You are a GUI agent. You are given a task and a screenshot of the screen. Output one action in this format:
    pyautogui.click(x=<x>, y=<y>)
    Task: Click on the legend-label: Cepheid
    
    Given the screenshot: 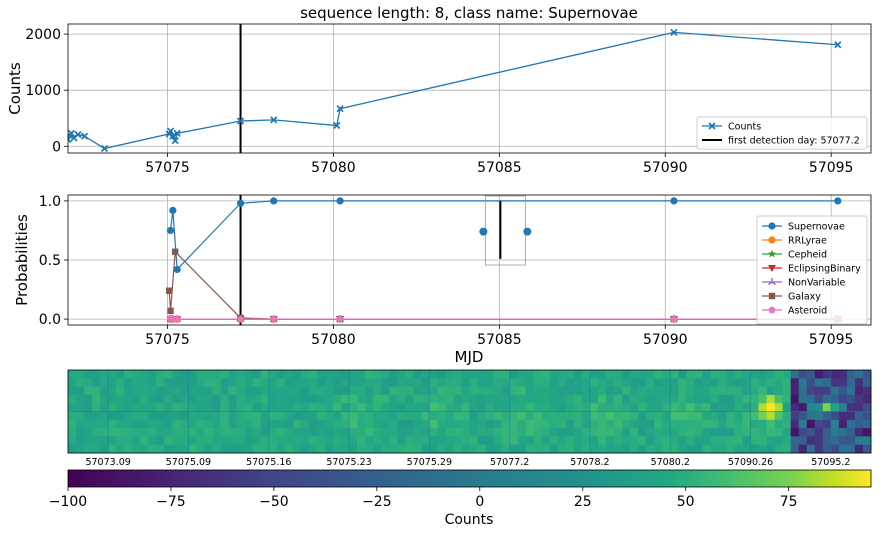 What is the action you would take?
    pyautogui.click(x=807, y=255)
    